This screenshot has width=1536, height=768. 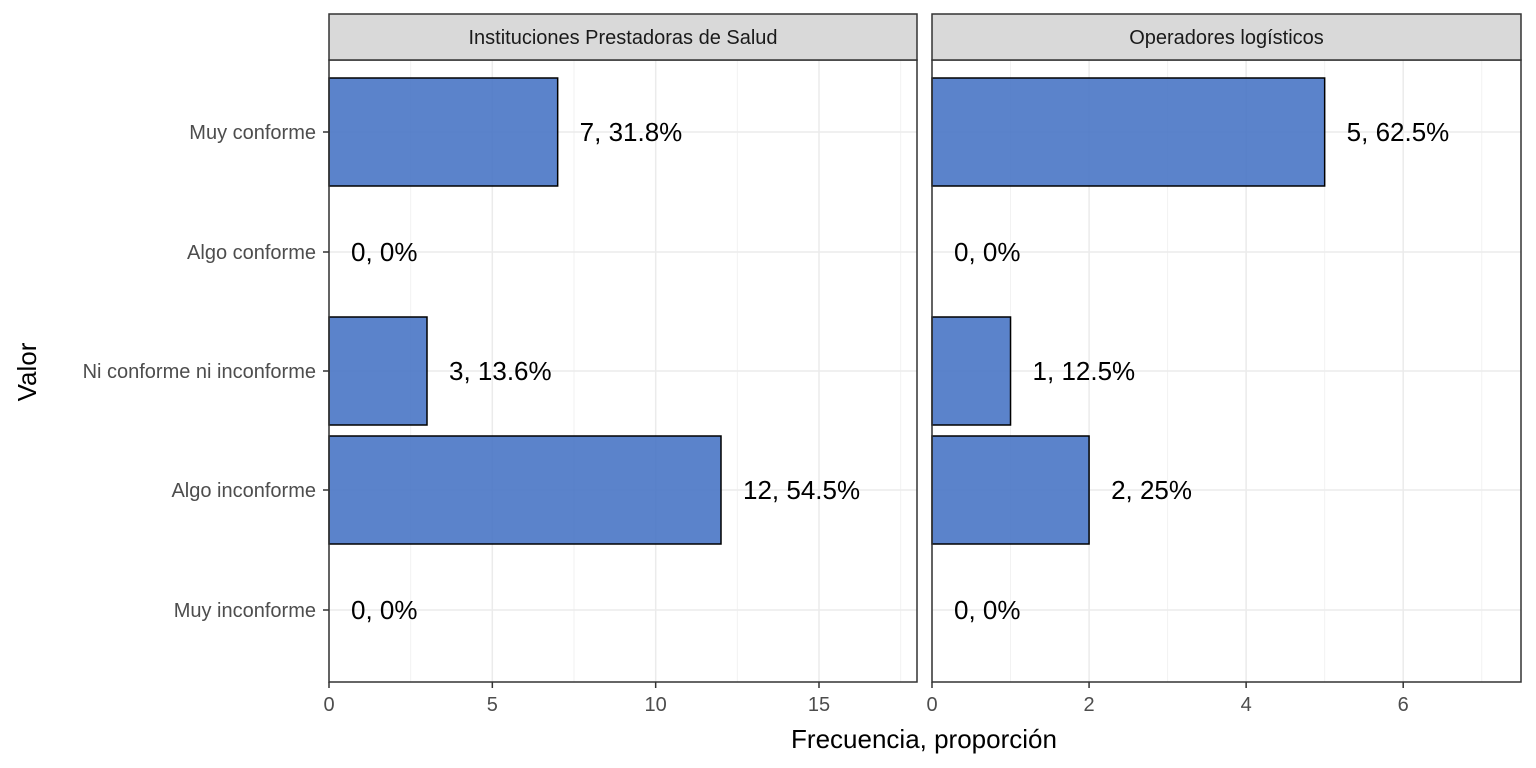 I want to click on y-tick-label: Ni conforme ni inconforme, so click(x=199, y=372).